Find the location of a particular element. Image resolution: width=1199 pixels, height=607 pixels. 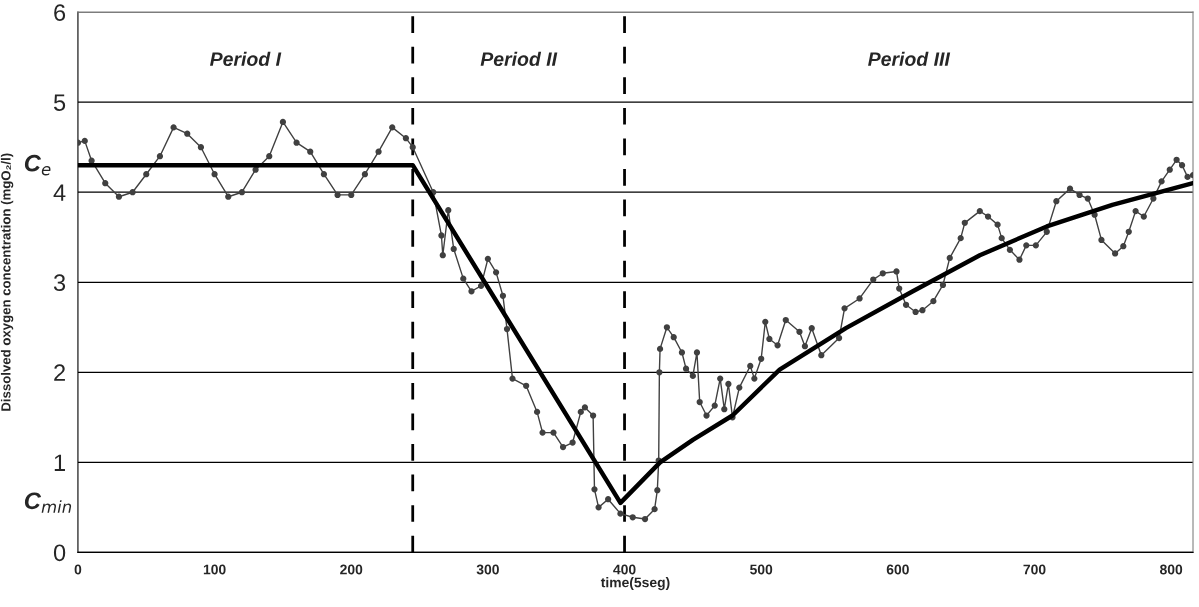

x-tick-label: 700 is located at coordinates (1034, 569).